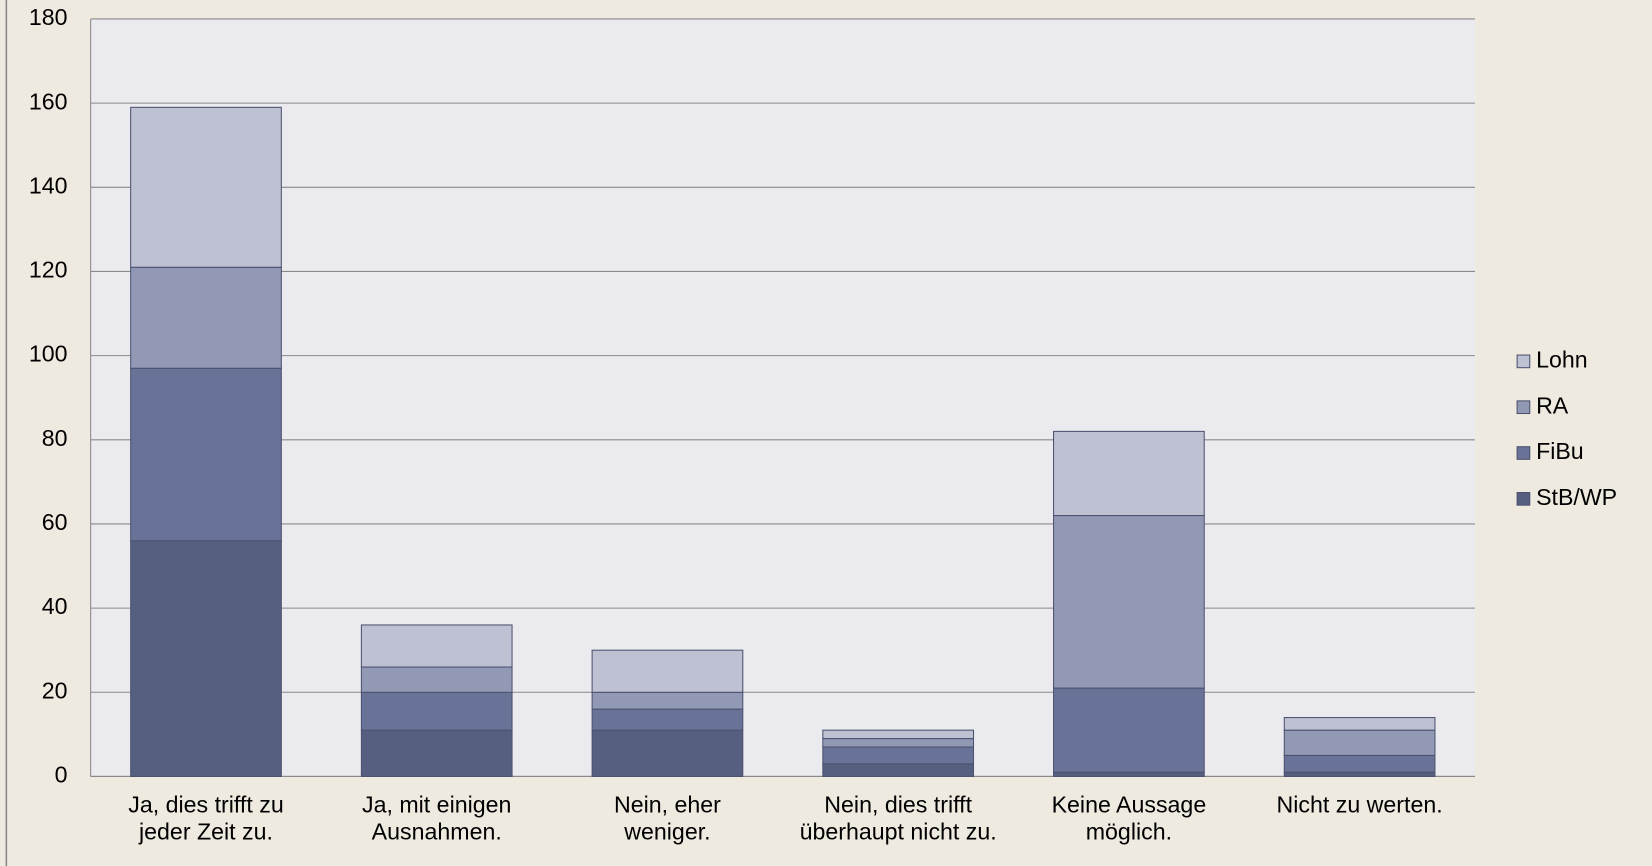 This screenshot has width=1652, height=866. What do you see at coordinates (48, 17) in the screenshot?
I see `y-tick-label: 180` at bounding box center [48, 17].